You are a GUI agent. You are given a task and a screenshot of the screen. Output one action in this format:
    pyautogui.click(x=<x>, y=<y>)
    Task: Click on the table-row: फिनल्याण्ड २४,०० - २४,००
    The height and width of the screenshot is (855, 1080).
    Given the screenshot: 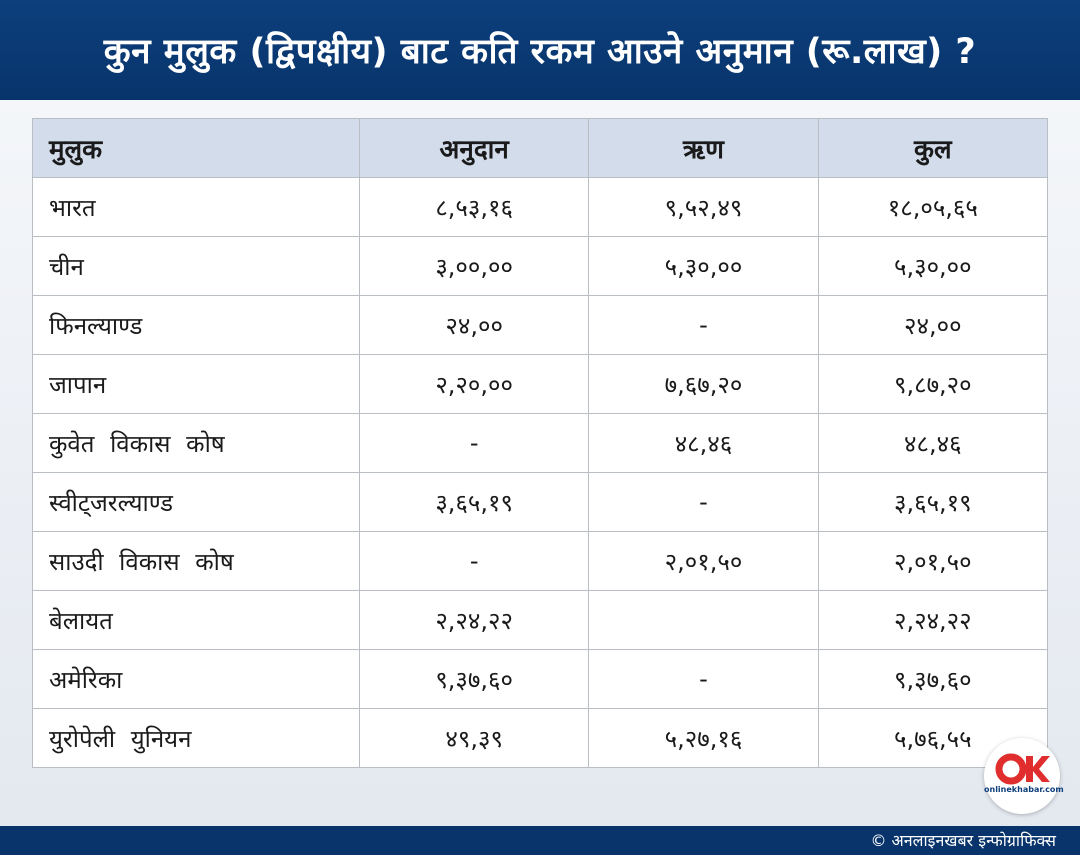 What is the action you would take?
    pyautogui.click(x=540, y=325)
    